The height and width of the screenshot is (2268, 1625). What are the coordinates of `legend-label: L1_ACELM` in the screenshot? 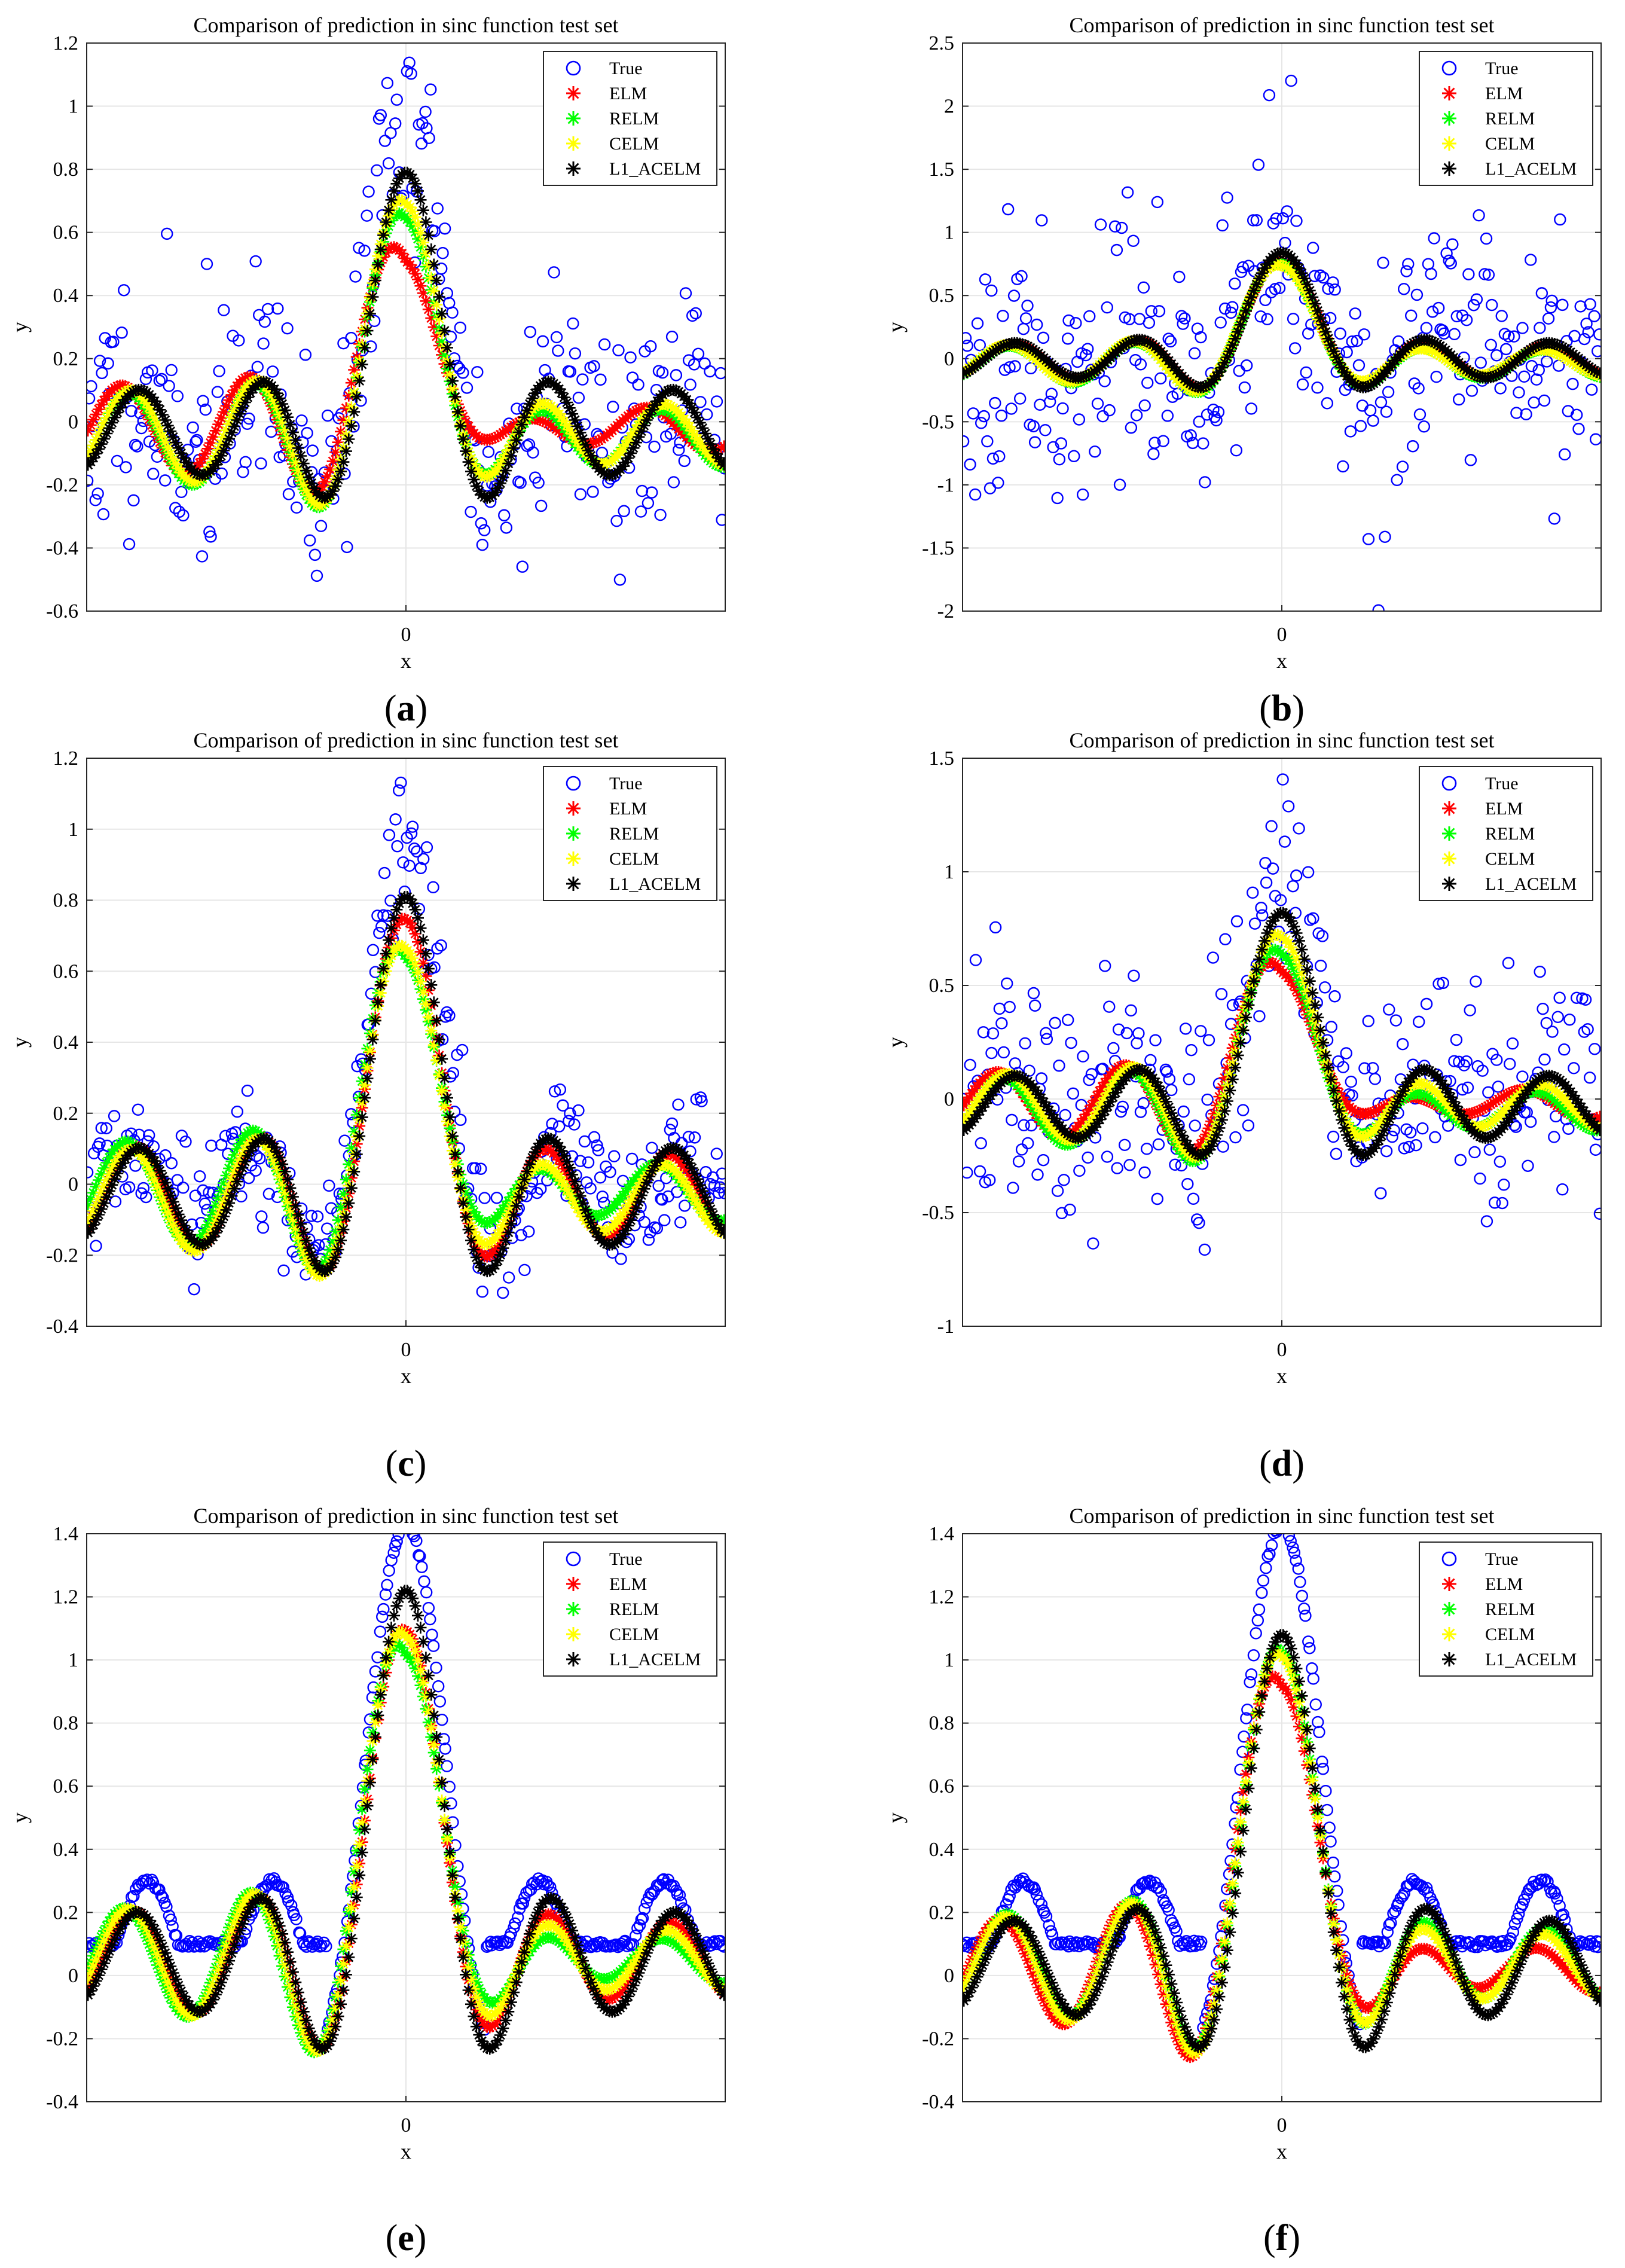 It's located at (1531, 169).